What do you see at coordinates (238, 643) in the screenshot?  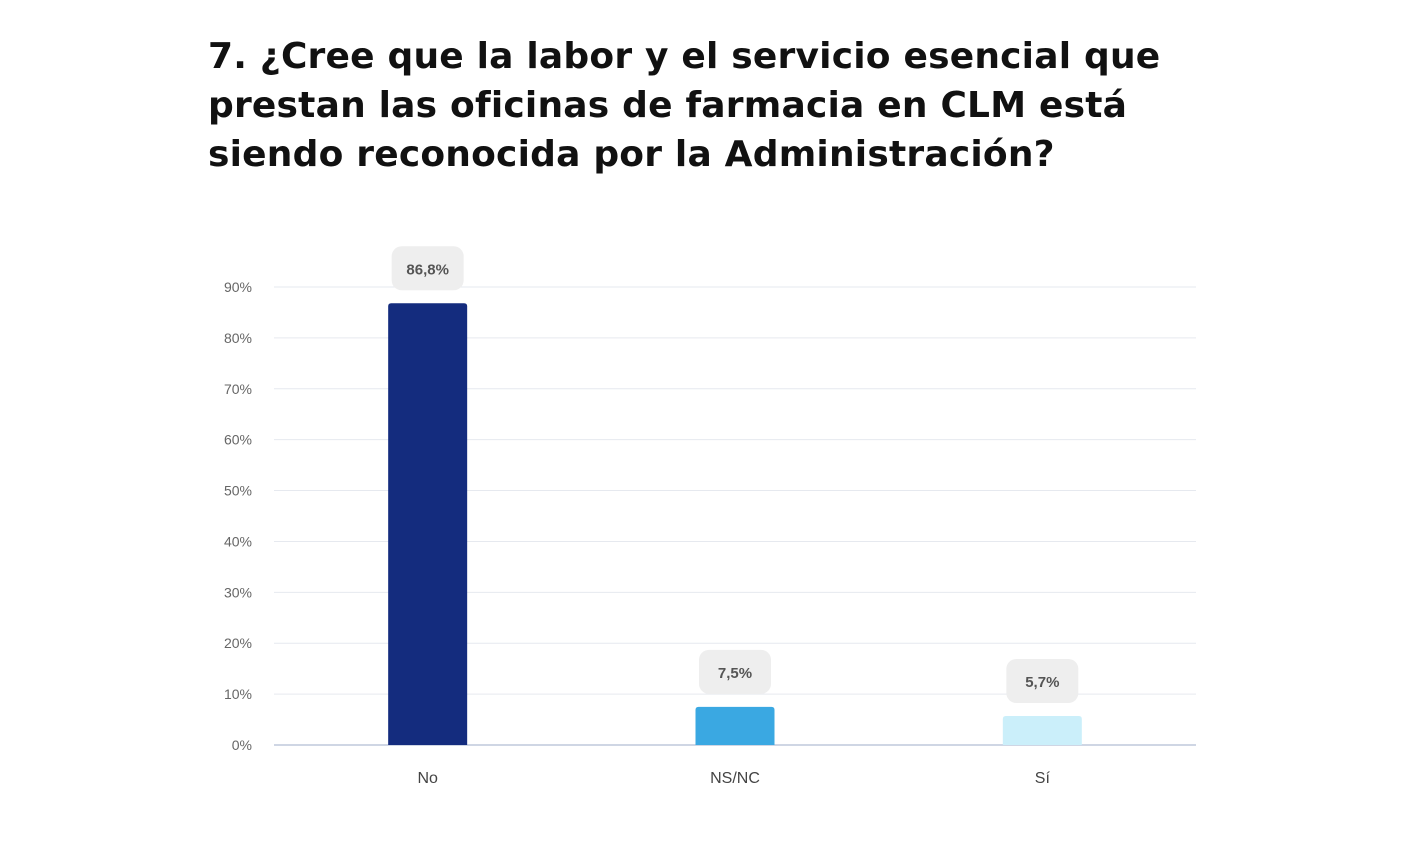 I see `y-tick-label: 20%` at bounding box center [238, 643].